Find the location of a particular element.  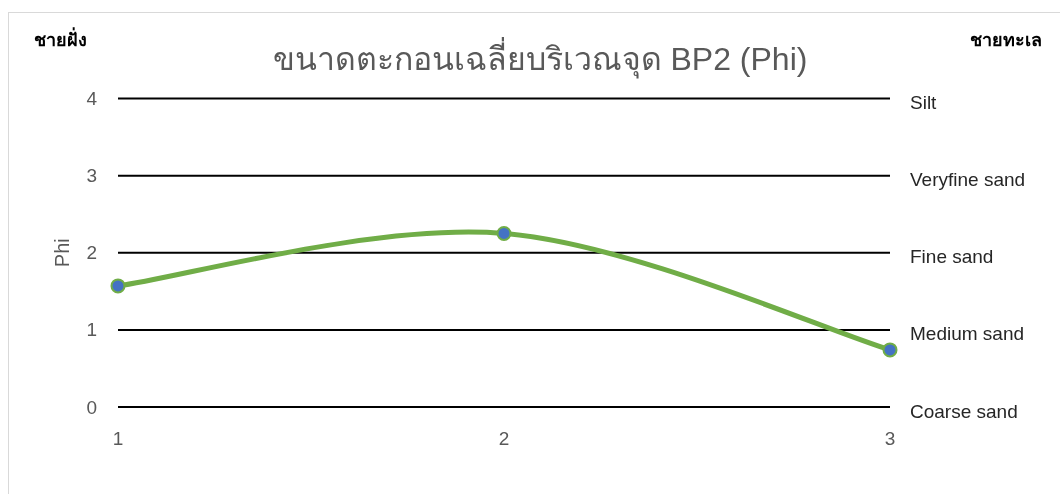

y-tick-label: 3 is located at coordinates (91, 176).